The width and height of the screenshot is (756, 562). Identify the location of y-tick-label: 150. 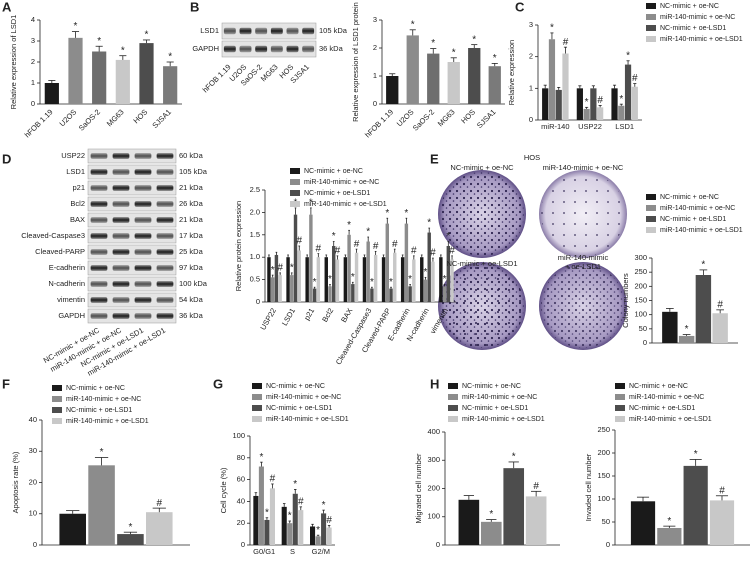
(640, 299).